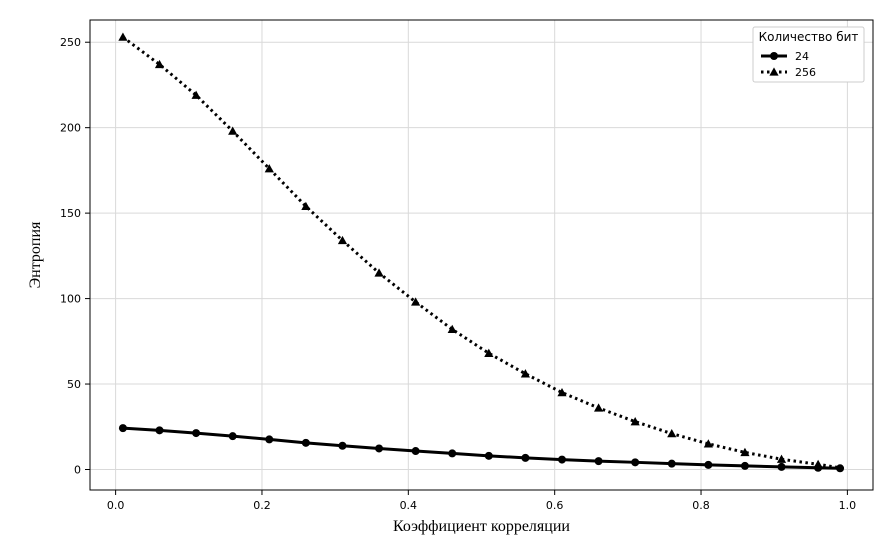 The image size is (895, 542). Describe the element at coordinates (701, 505) in the screenshot. I see `x-tick-label: 0.8` at that location.